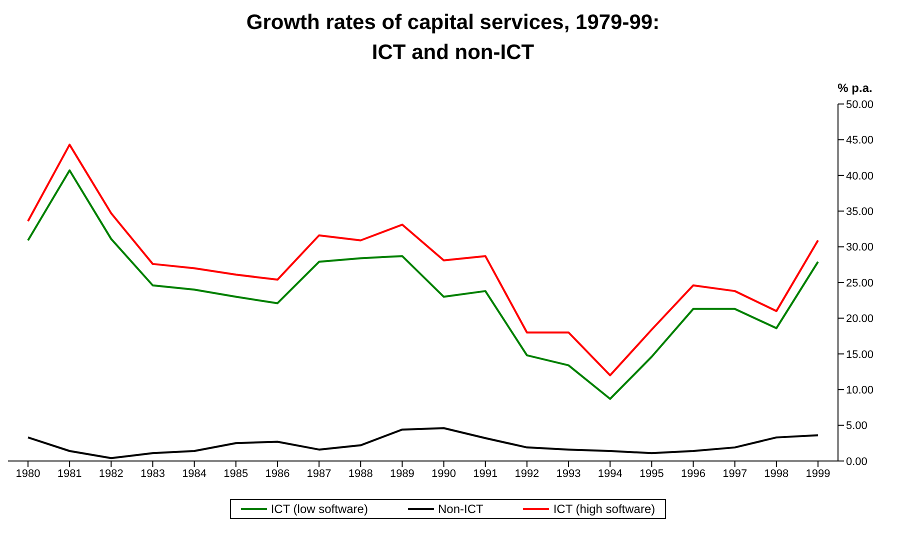 Image resolution: width=907 pixels, height=538 pixels. I want to click on x-tick-label: 1997, so click(735, 474).